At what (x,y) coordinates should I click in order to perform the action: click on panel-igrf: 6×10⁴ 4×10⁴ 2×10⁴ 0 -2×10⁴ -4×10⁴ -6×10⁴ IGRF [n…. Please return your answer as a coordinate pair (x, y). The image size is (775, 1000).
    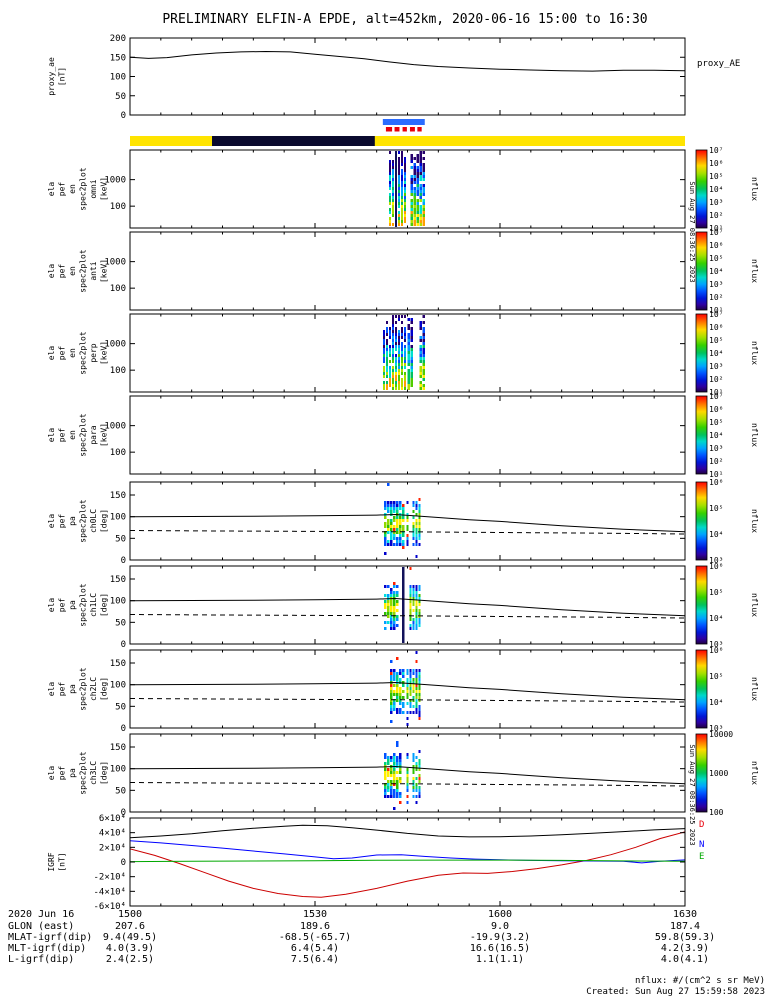
    Looking at the image, I should click on (375, 863).